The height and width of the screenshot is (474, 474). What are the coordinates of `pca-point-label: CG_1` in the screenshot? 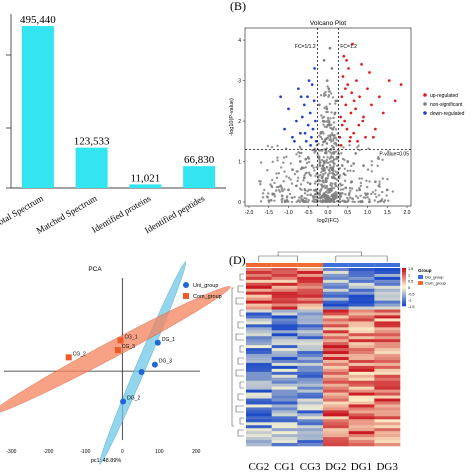 It's located at (130, 337).